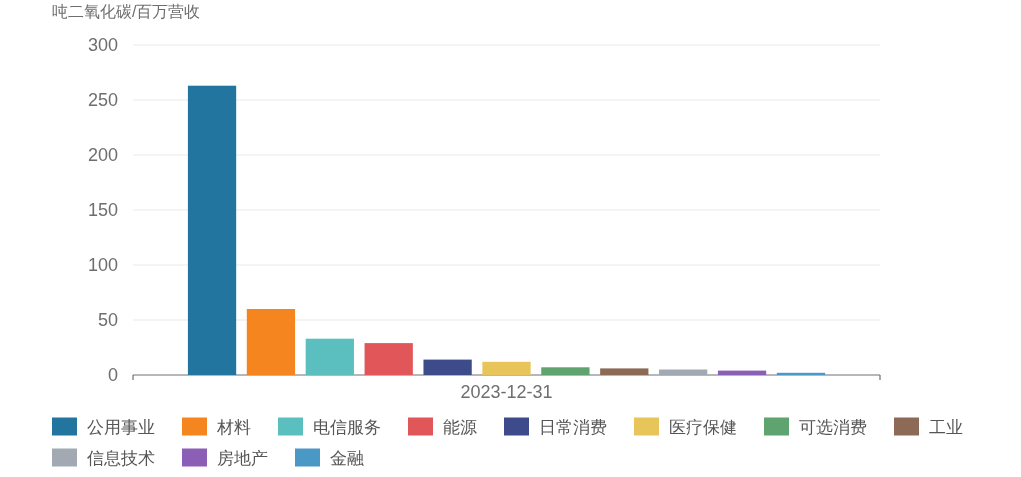 Image resolution: width=1021 pixels, height=477 pixels. Describe the element at coordinates (703, 427) in the screenshot. I see `legend-label: 医疗保健` at that location.